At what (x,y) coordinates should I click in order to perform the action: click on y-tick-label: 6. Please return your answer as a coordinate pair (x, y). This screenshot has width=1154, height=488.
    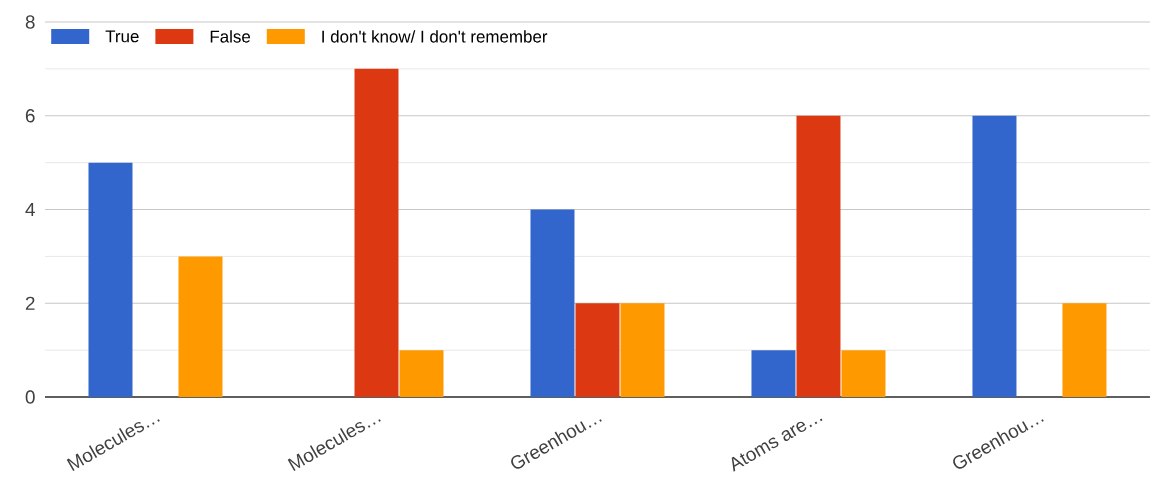
    Looking at the image, I should click on (30, 116).